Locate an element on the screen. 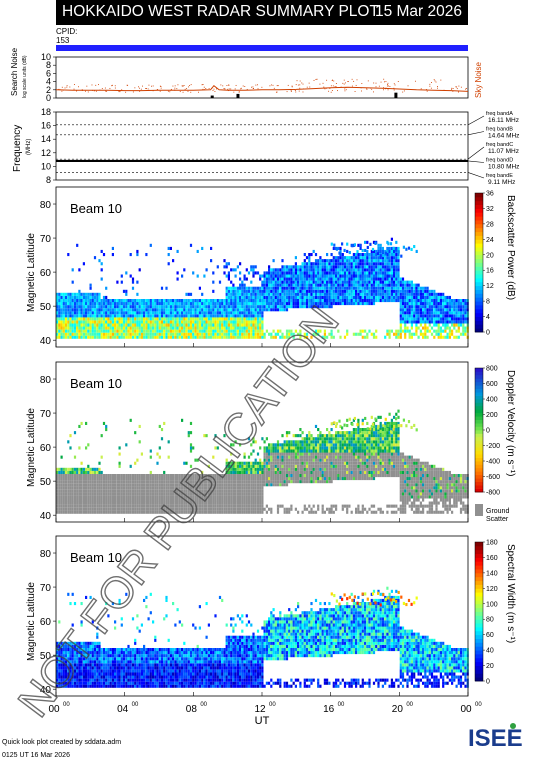 The width and height of the screenshot is (536, 761). freq-ytick-label: 18 is located at coordinates (46, 112).